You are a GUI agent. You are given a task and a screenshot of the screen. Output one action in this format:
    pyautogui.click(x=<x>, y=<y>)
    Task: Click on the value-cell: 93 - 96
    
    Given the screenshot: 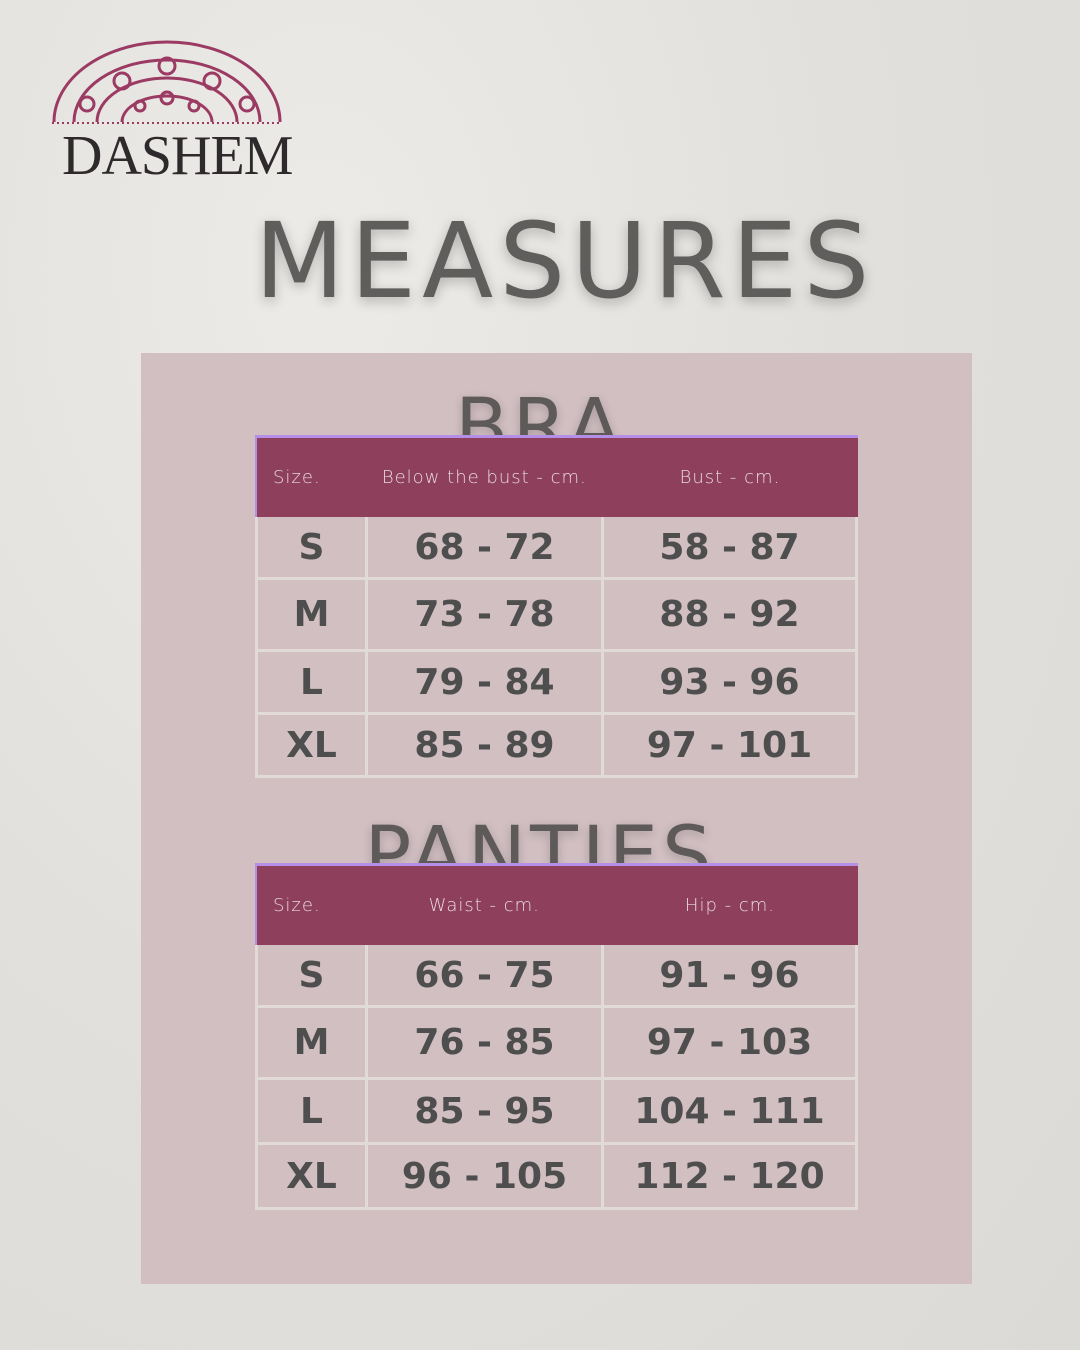 What is the action you would take?
    pyautogui.click(x=729, y=682)
    